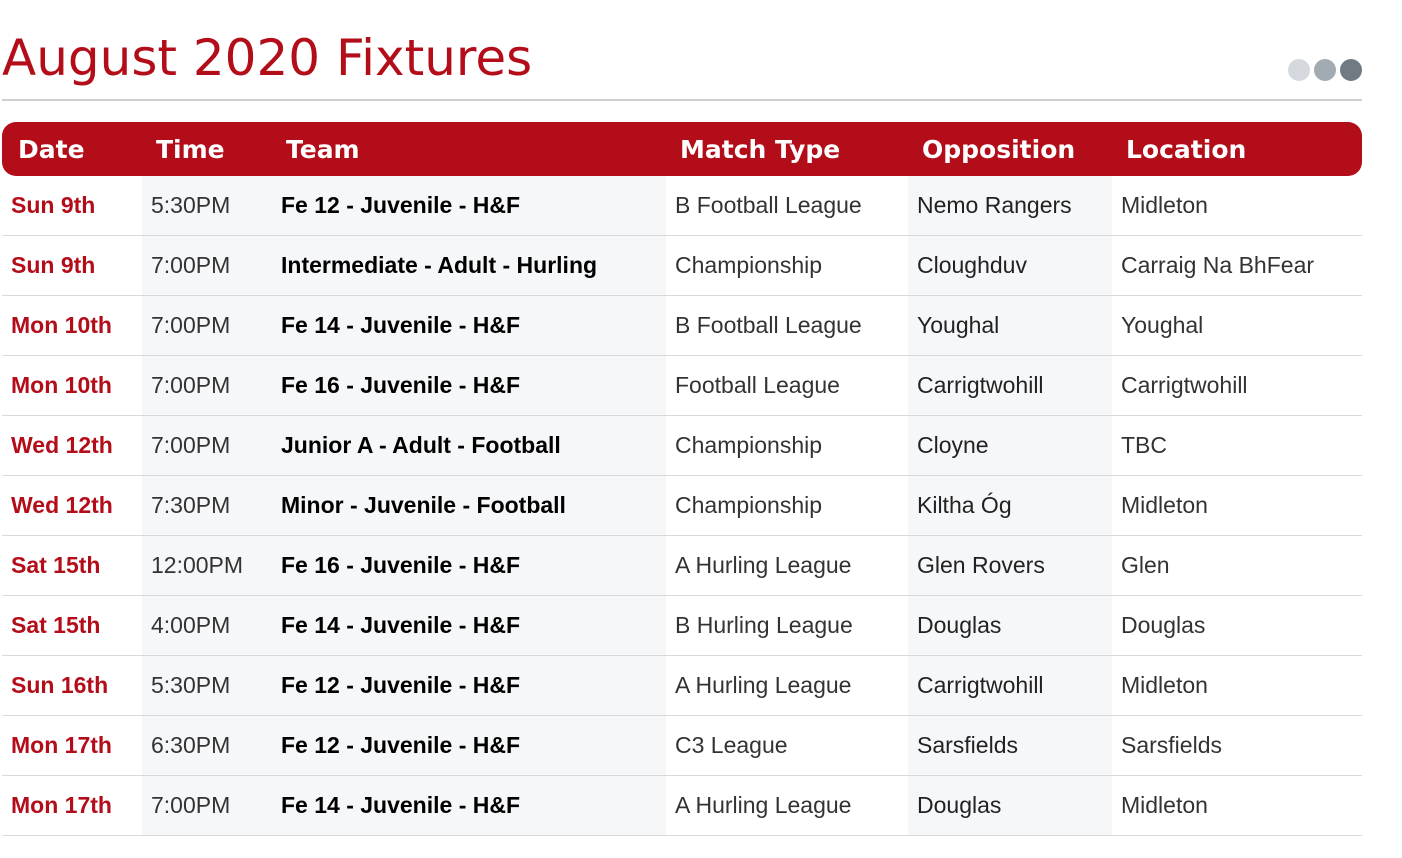 Image resolution: width=1402 pixels, height=858 pixels. What do you see at coordinates (207, 625) in the screenshot?
I see `time-cell: 4:00PM` at bounding box center [207, 625].